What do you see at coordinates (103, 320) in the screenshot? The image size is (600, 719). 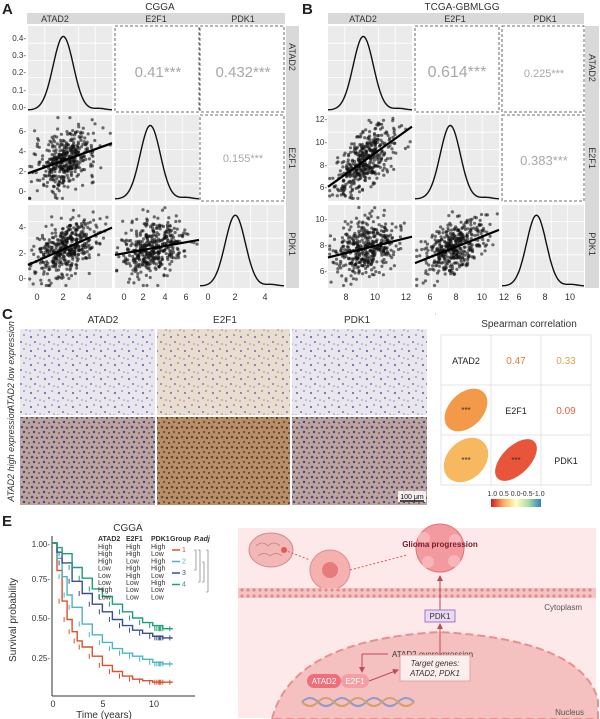 I see `c-col-header-atad2: ATAD2` at bounding box center [103, 320].